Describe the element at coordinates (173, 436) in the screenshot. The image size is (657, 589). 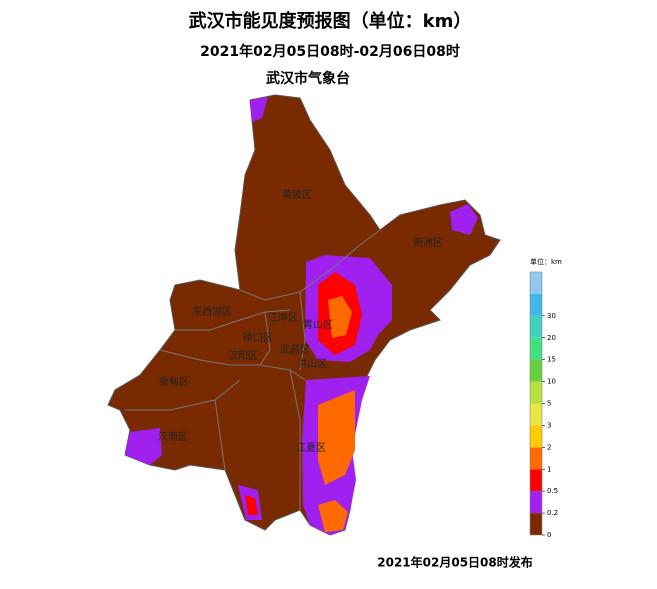
I see `district-label: 汉南区` at that location.